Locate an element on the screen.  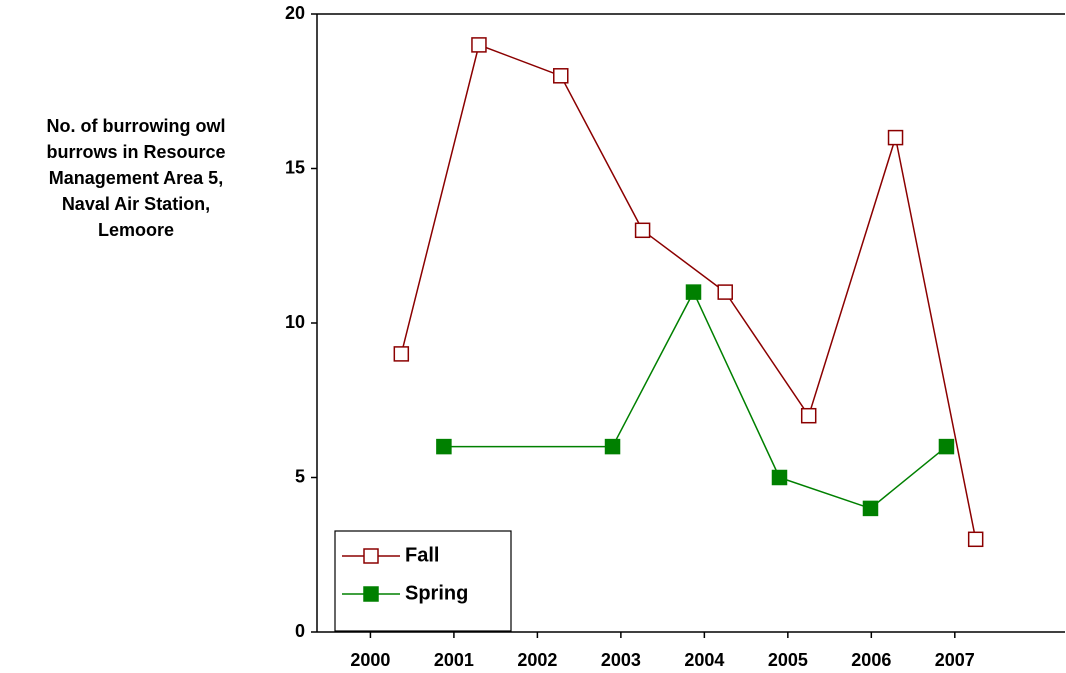
y-tick-label: 20 is located at coordinates (295, 13).